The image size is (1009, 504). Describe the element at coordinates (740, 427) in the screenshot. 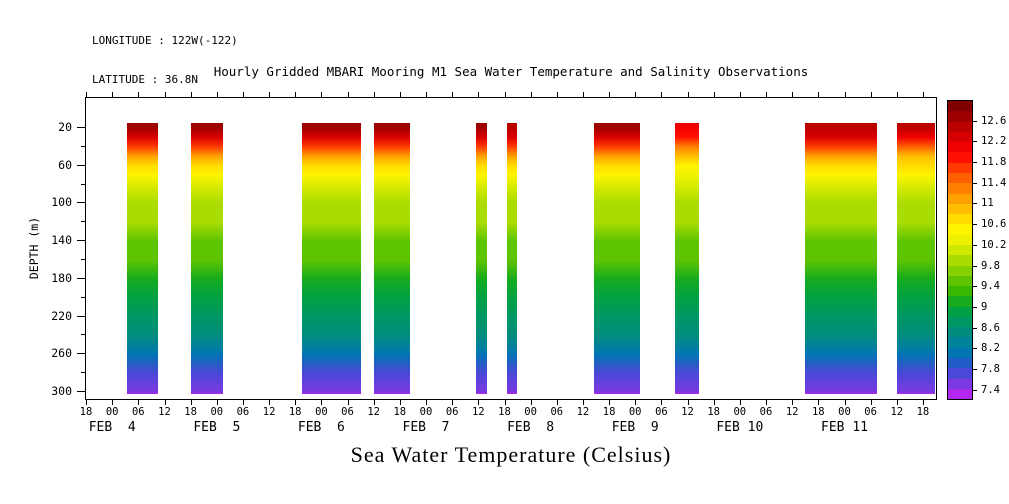

I see `x-date-label: FEB 10` at that location.